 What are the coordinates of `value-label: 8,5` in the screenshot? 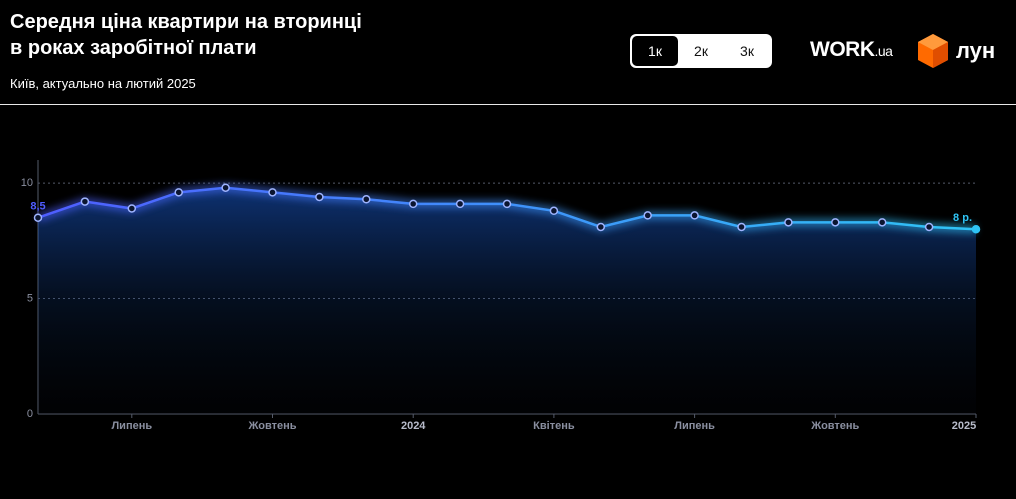 It's located at (37, 207).